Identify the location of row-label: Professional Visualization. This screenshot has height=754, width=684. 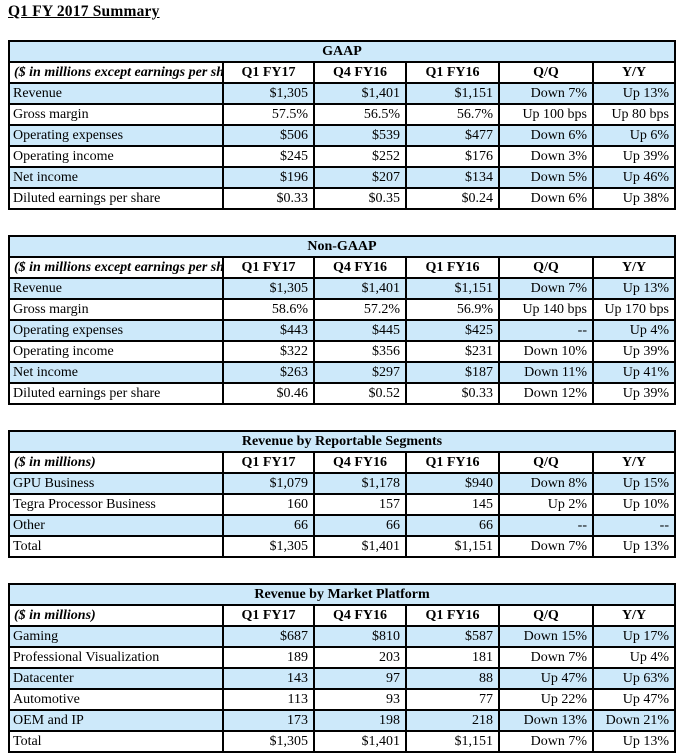
(116, 657).